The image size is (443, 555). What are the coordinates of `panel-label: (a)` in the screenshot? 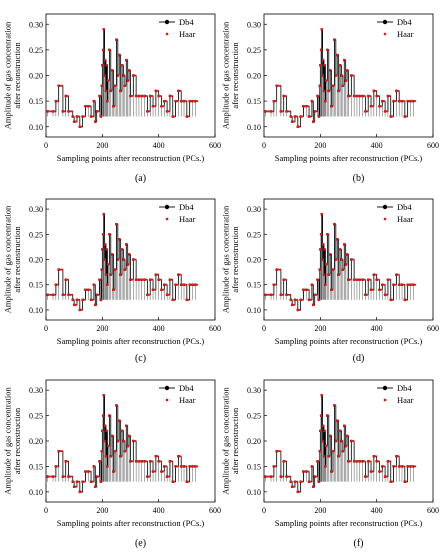 It's located at (140, 178).